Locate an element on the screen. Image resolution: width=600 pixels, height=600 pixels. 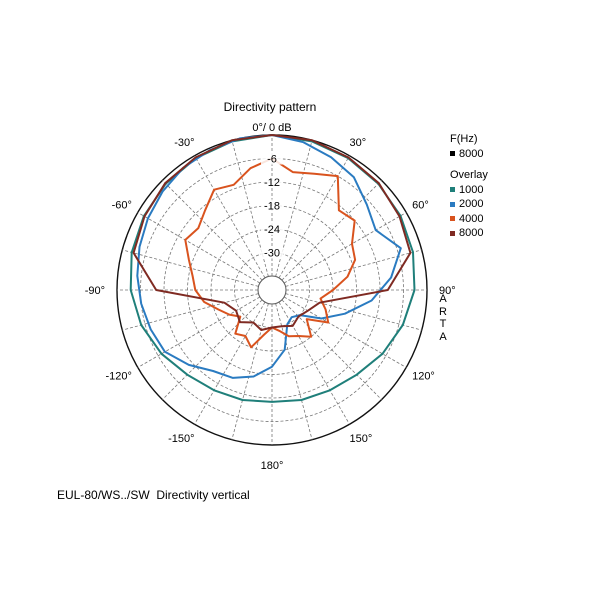
arta-side-label: A R T A is located at coordinates (443, 318).